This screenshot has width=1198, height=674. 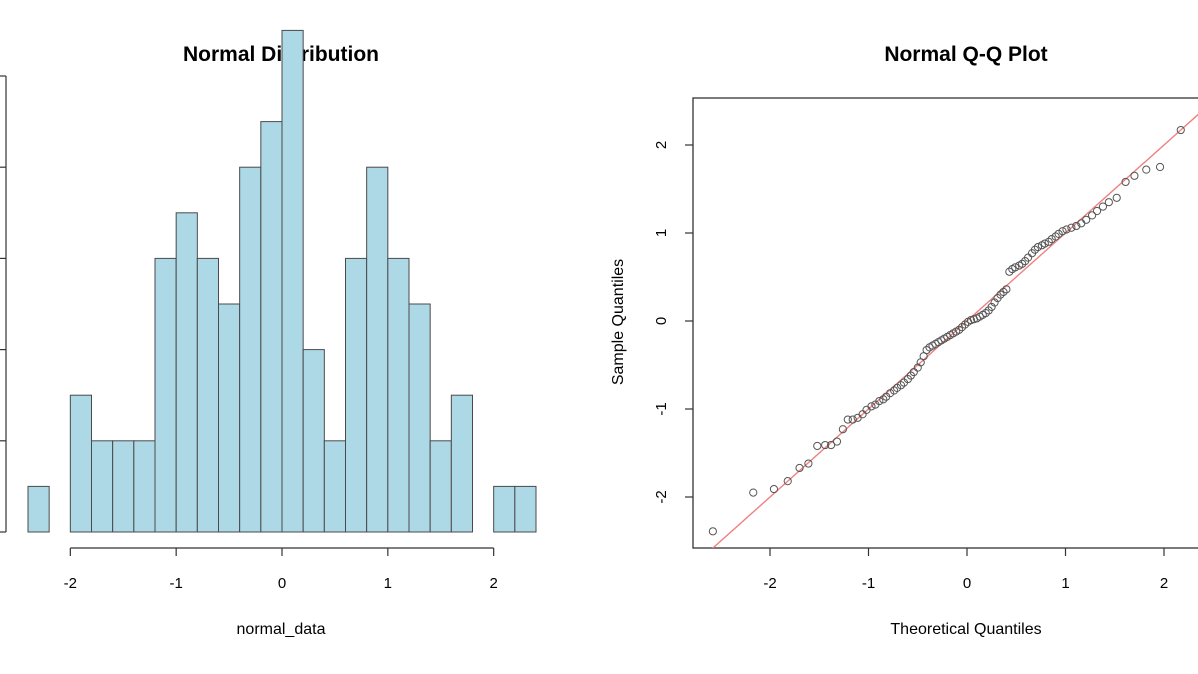 What do you see at coordinates (1065, 583) in the screenshot?
I see `qq-x-tick-label: 1` at bounding box center [1065, 583].